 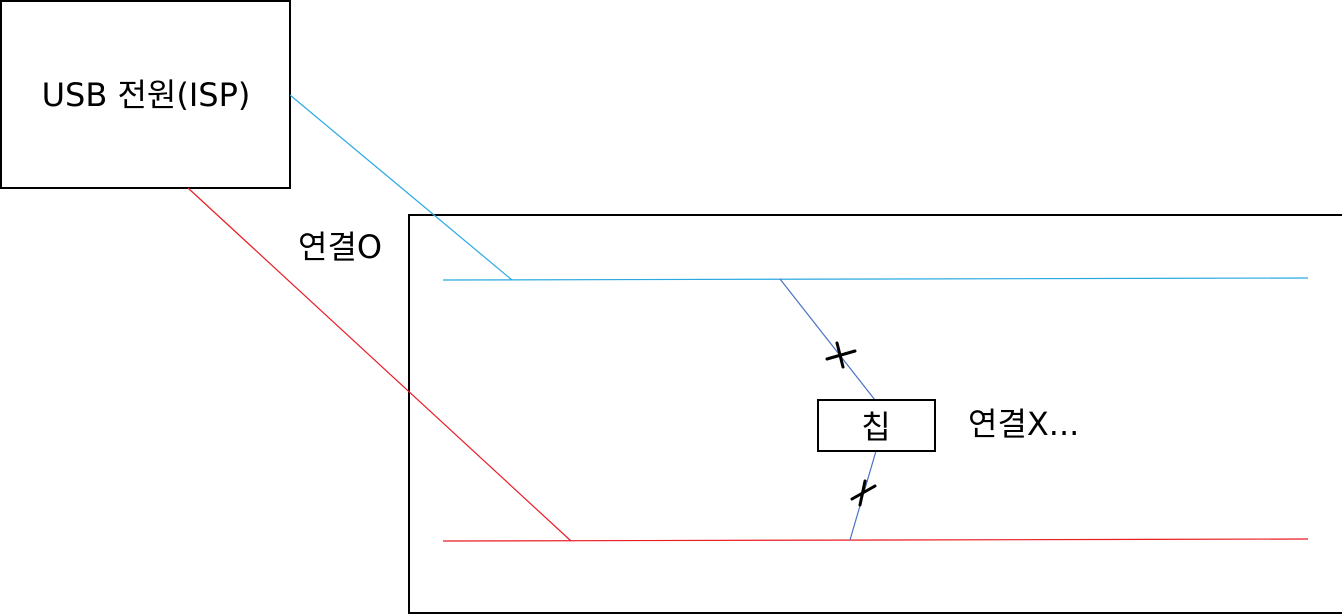 I want to click on usb-power-label: USB 전원(ISP), so click(x=146, y=95).